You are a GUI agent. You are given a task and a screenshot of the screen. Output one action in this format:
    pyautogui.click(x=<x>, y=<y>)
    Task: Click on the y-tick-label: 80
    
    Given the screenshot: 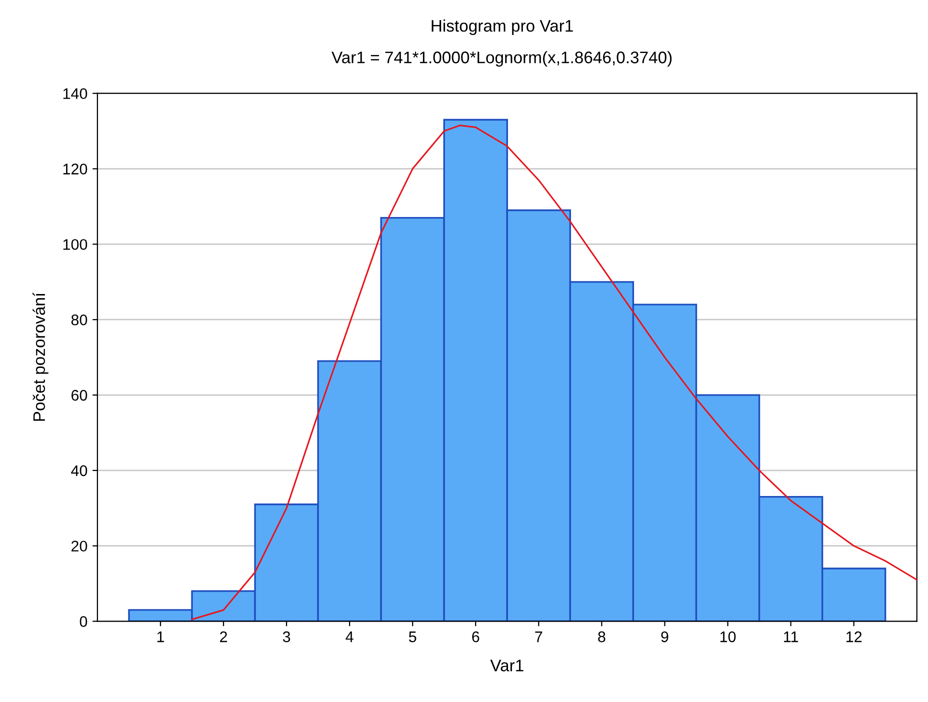 What is the action you would take?
    pyautogui.click(x=79, y=320)
    